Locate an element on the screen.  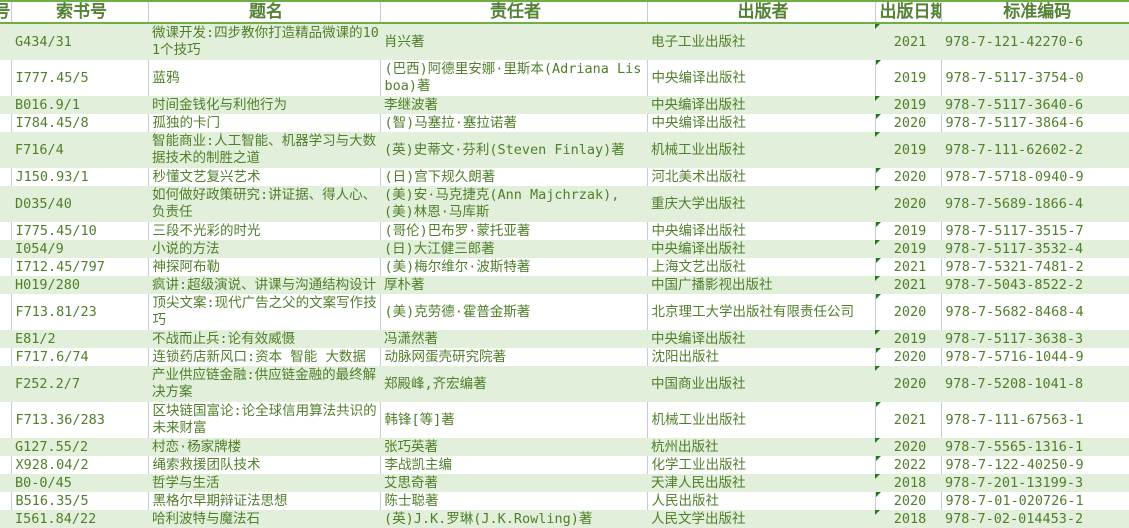
cell-call: B016.9/1 is located at coordinates (79, 105).